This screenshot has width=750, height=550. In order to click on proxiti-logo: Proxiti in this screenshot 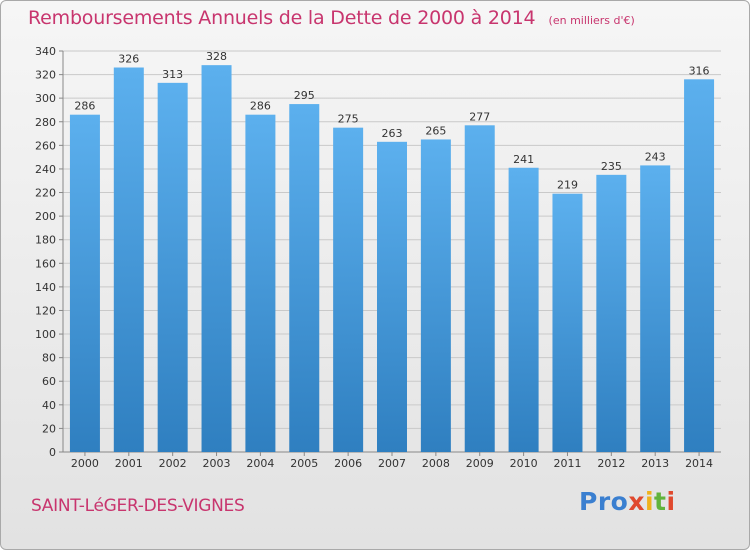, I will do `click(627, 501)`.